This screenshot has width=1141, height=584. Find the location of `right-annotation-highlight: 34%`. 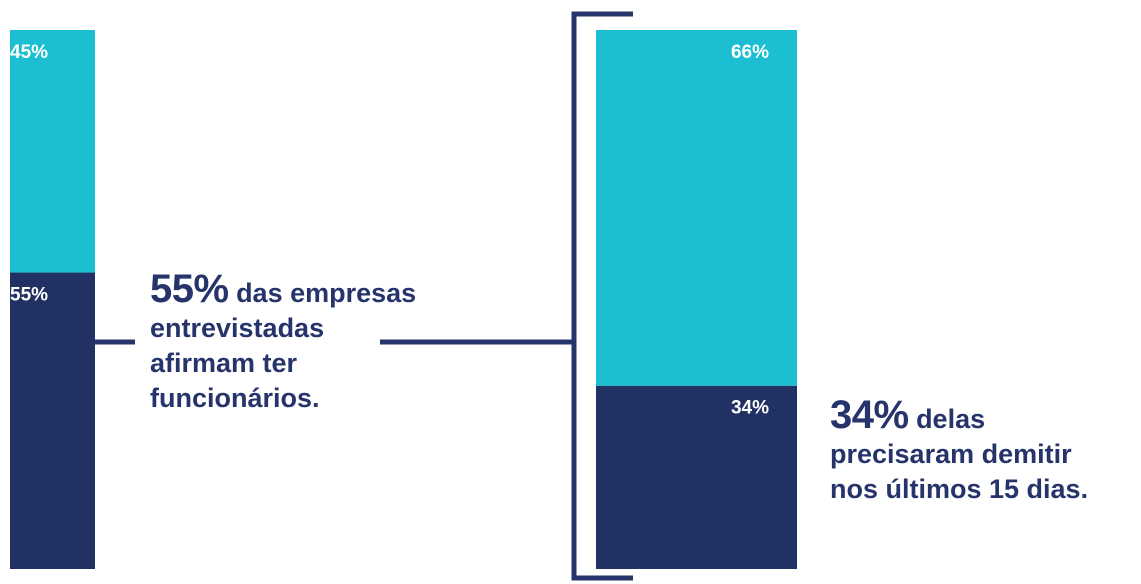

right-annotation-highlight: 34% is located at coordinates (869, 415).